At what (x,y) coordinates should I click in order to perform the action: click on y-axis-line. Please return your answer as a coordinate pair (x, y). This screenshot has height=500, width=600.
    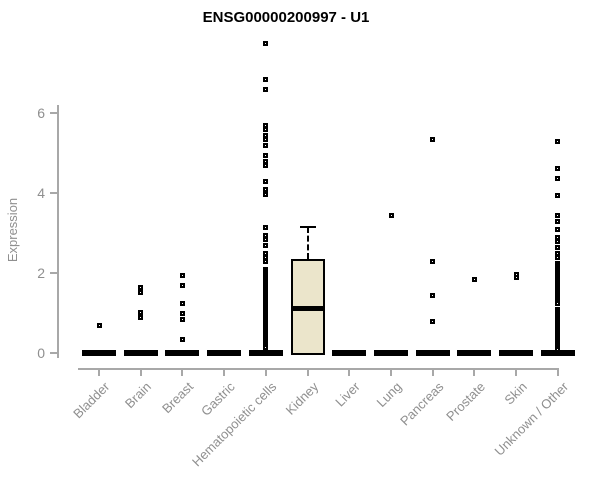
    Looking at the image, I should click on (58, 231).